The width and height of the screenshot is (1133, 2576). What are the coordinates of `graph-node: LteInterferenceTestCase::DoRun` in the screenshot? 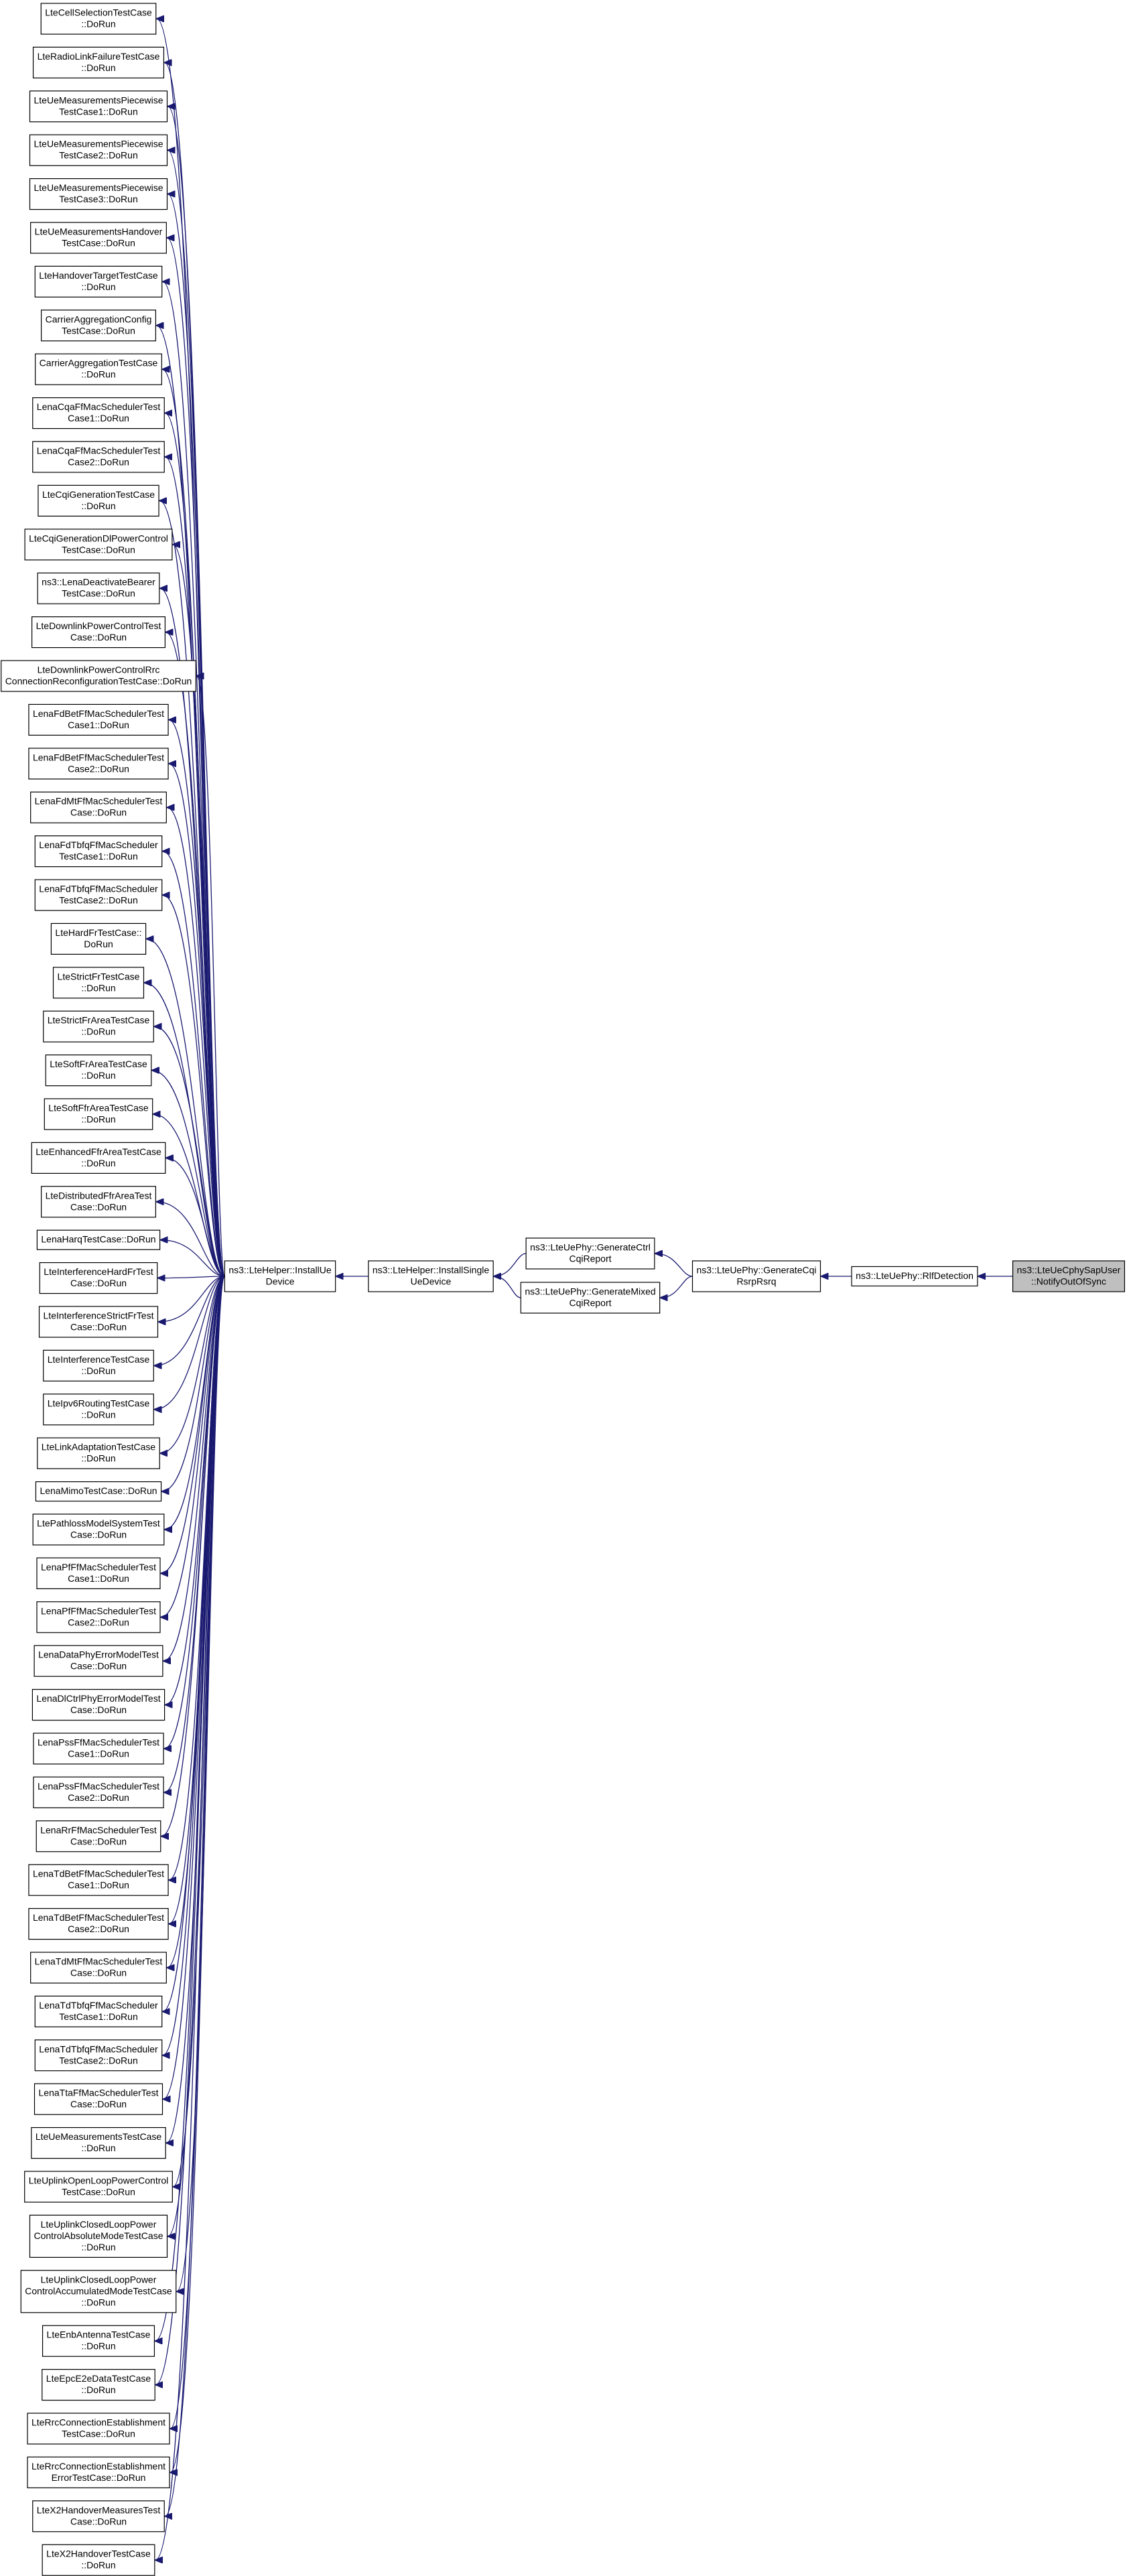 It's located at (98, 1365).